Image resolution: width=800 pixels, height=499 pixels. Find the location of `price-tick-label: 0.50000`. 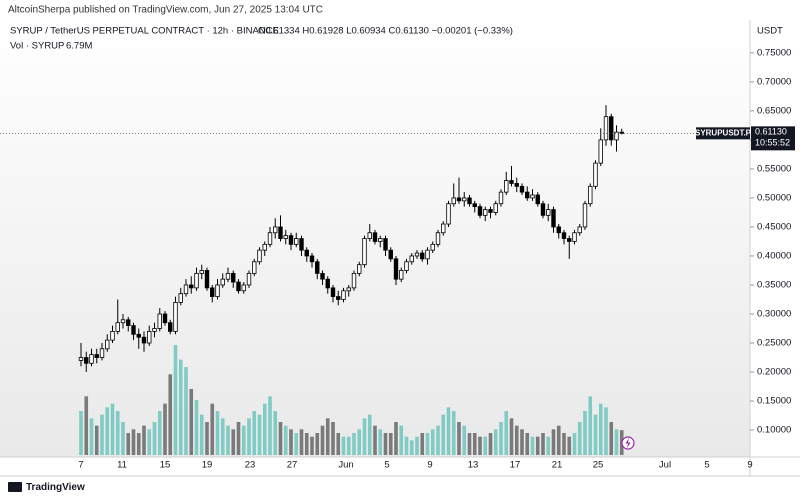

price-tick-label: 0.50000 is located at coordinates (774, 197).